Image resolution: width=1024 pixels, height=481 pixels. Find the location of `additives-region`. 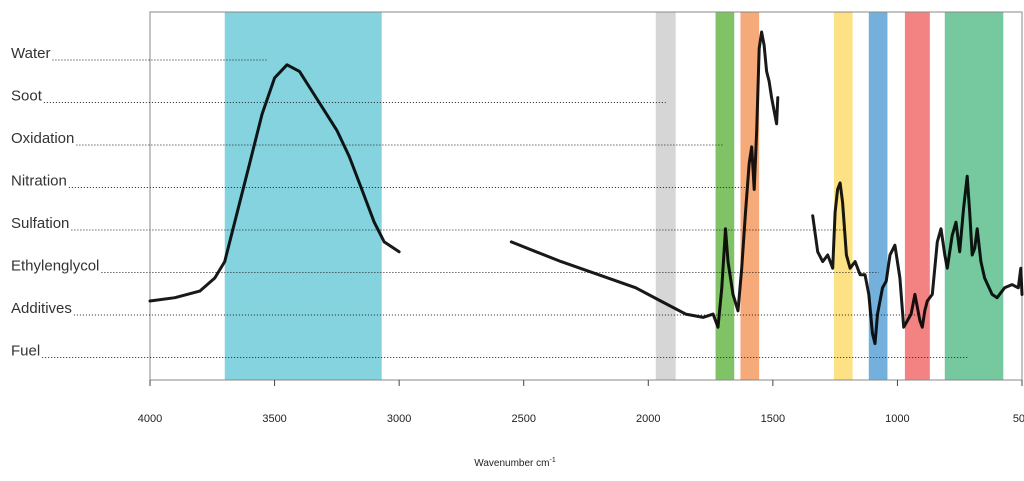

additives-region is located at coordinates (917, 196).